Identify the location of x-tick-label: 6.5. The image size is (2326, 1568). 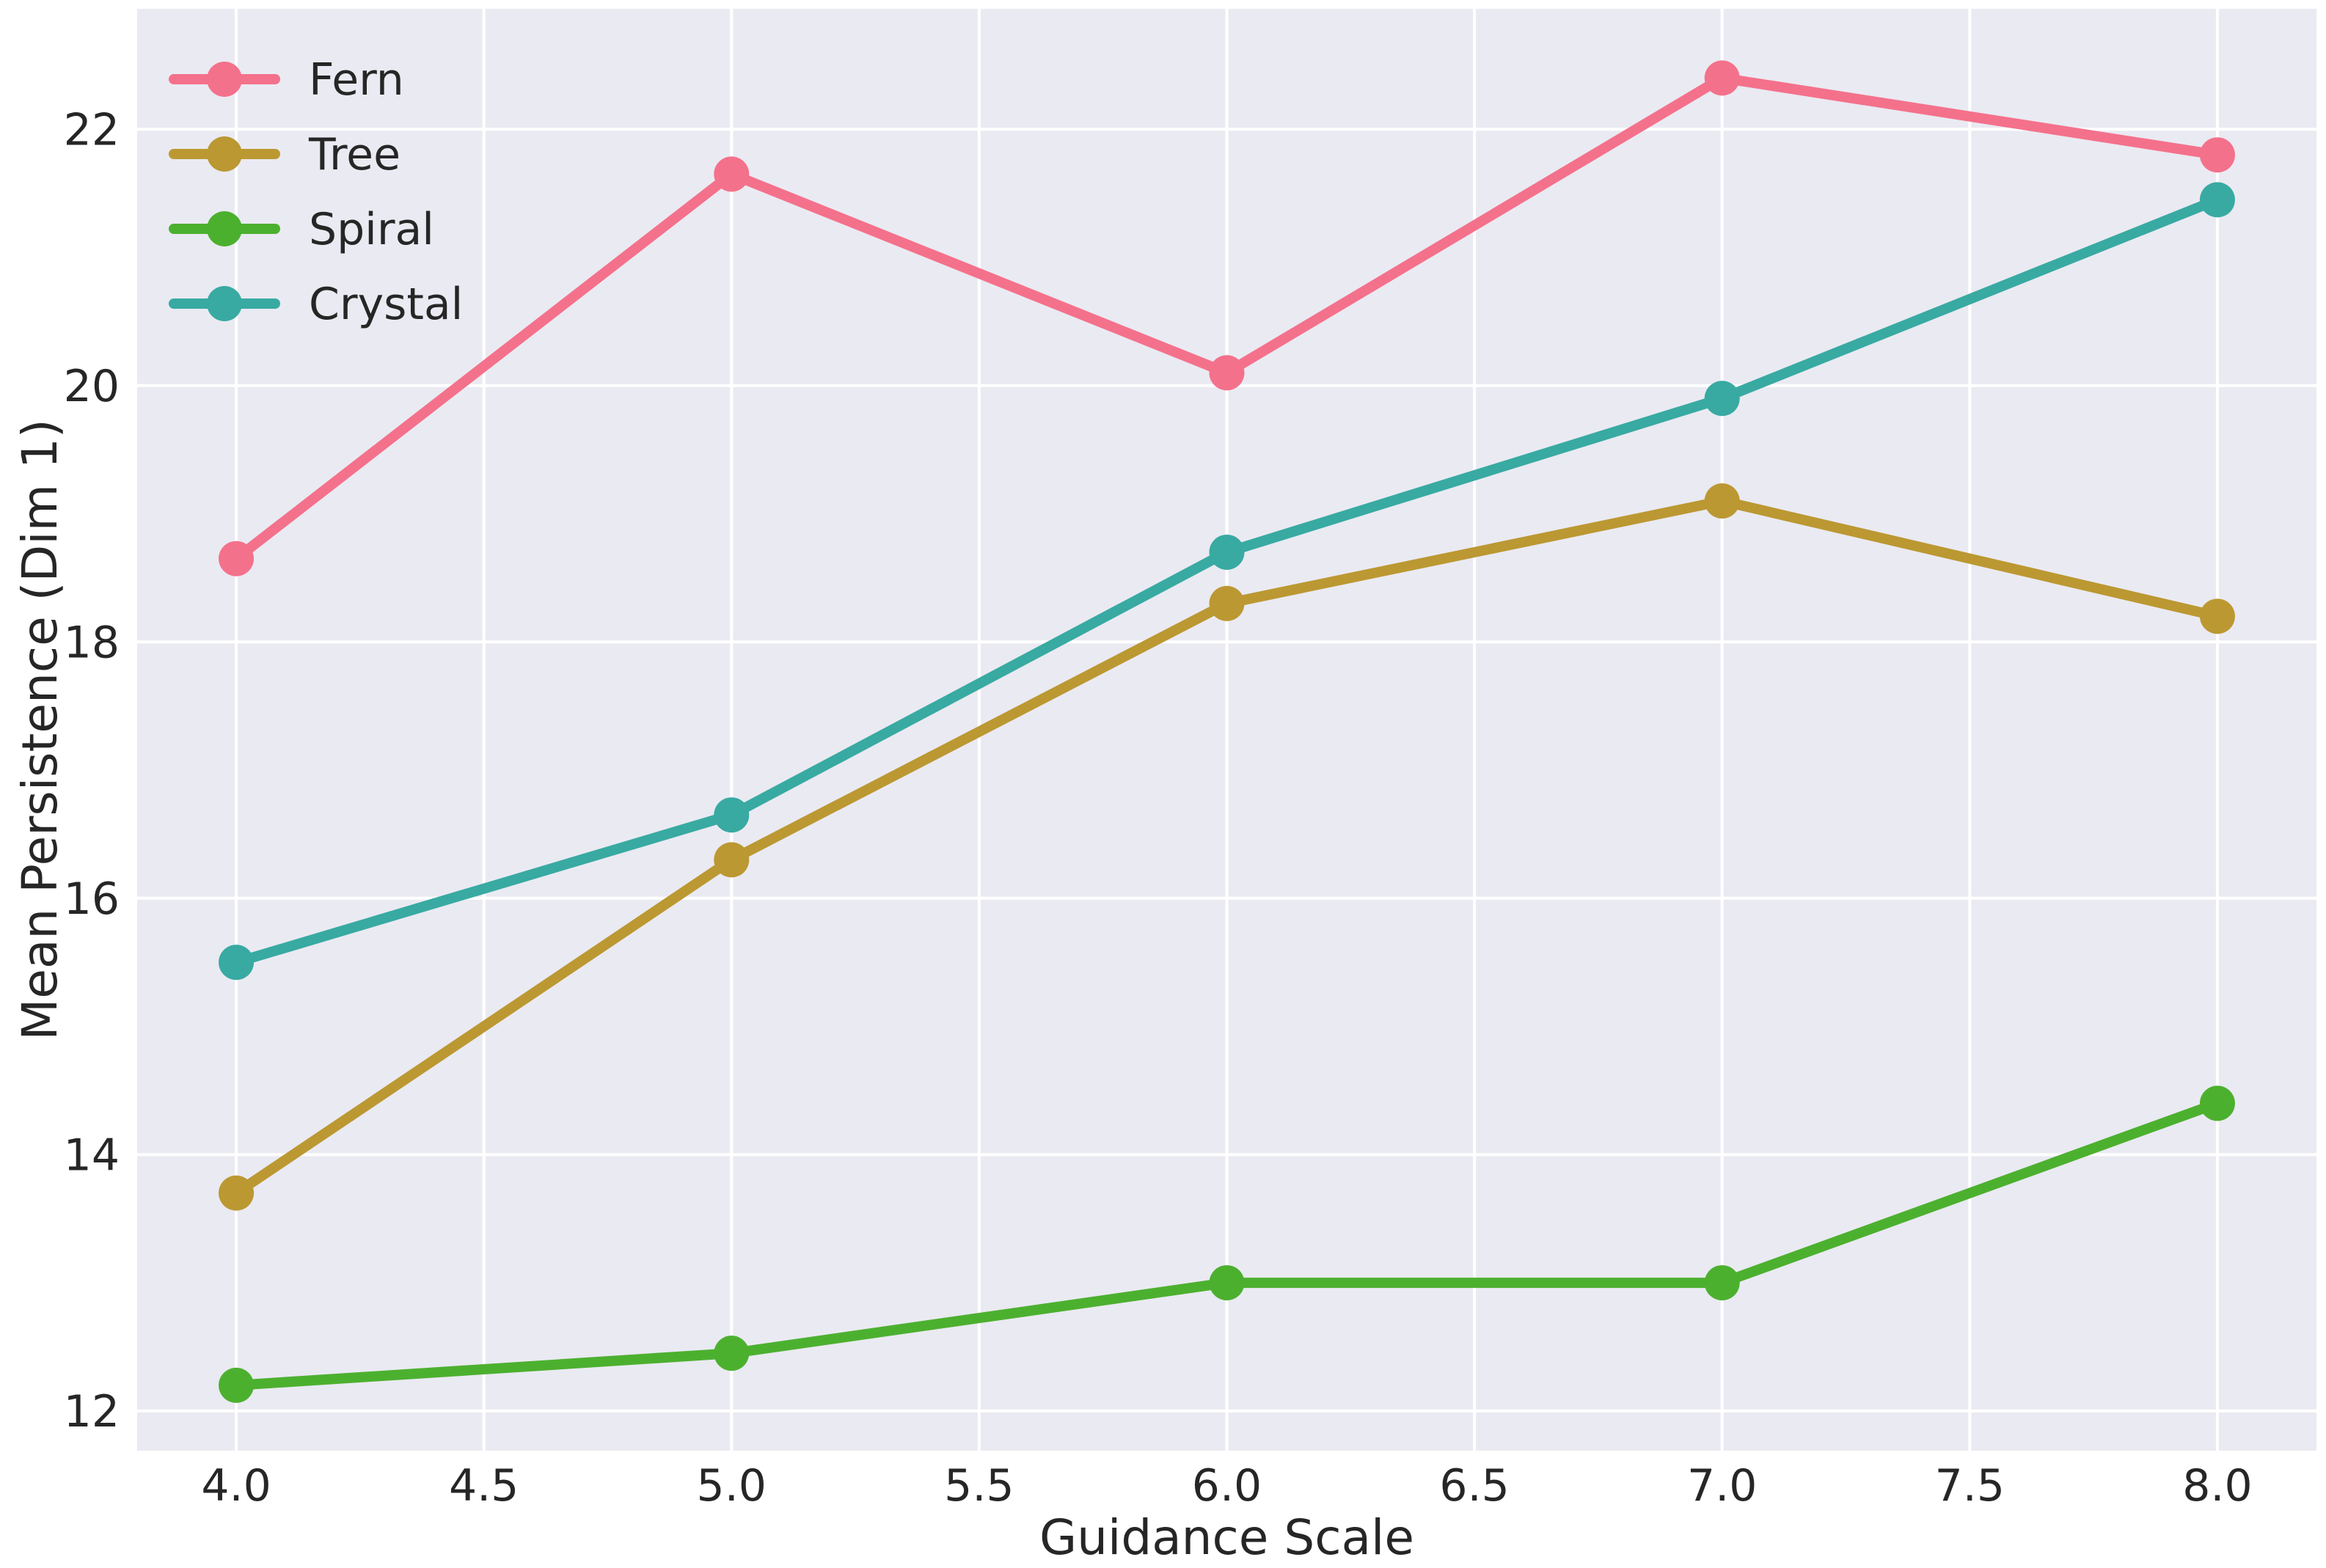
(1474, 1486).